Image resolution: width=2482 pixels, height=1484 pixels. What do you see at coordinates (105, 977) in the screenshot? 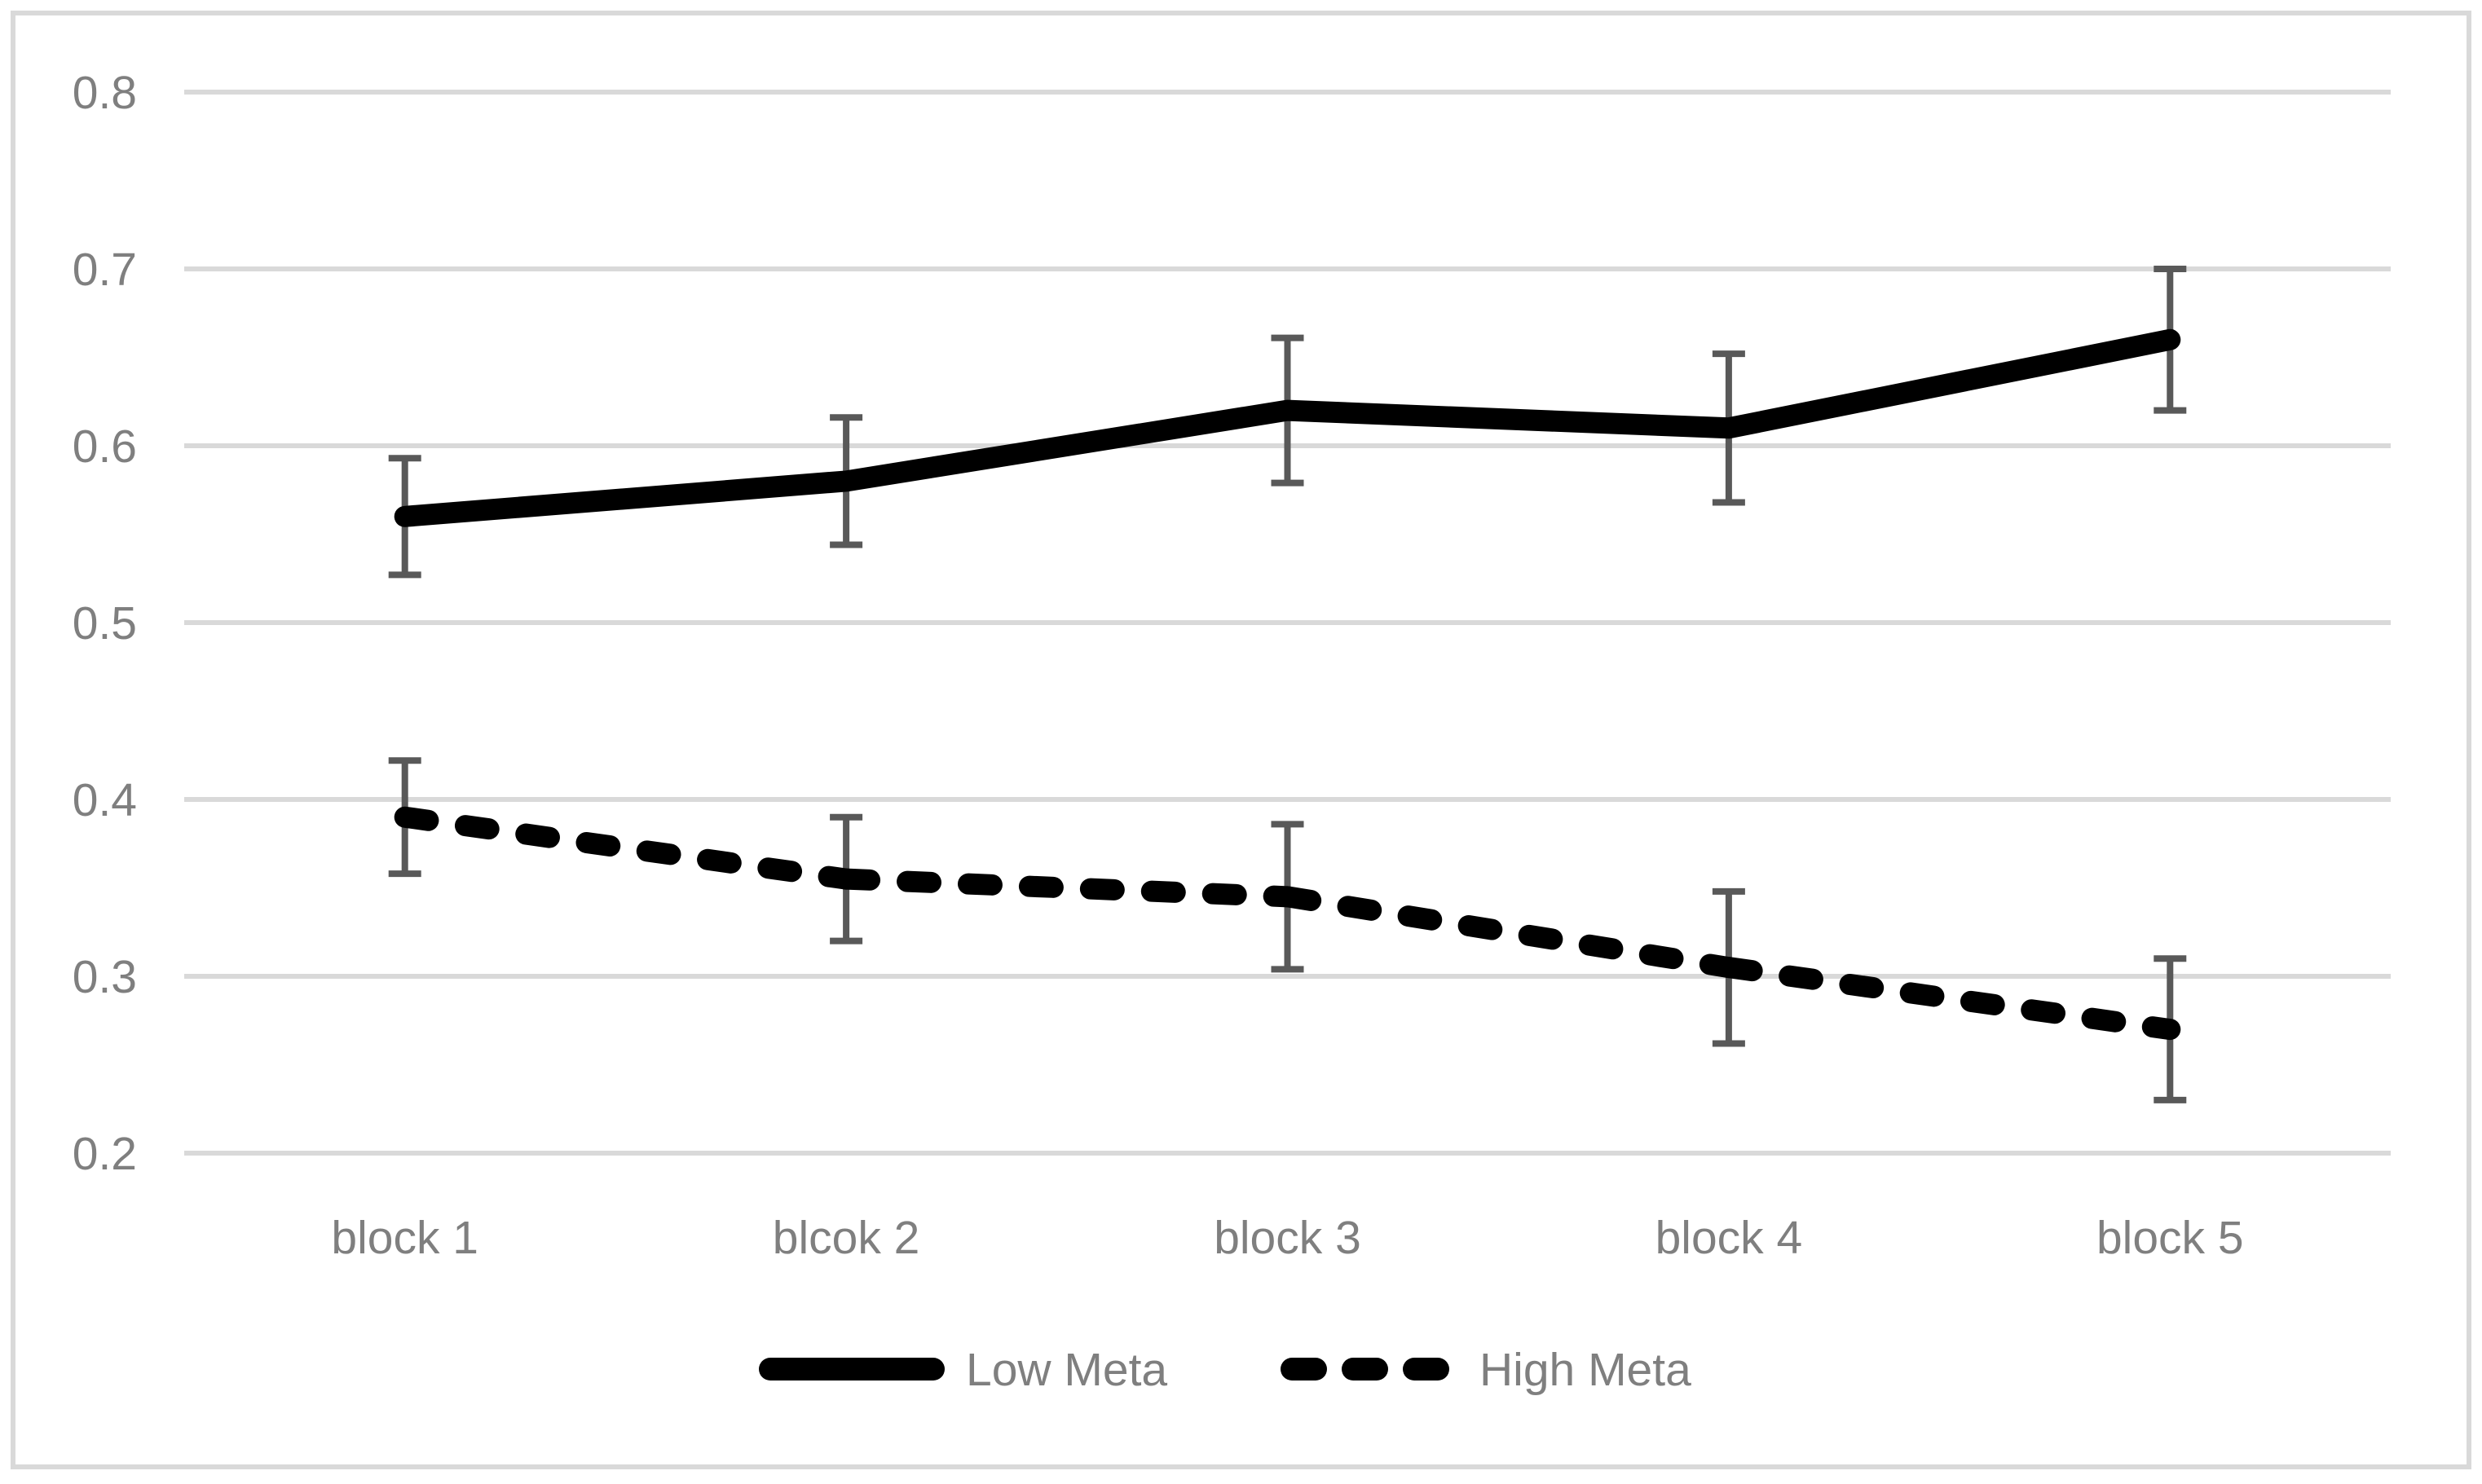
I see `y-tick-label: 0.3` at bounding box center [105, 977].